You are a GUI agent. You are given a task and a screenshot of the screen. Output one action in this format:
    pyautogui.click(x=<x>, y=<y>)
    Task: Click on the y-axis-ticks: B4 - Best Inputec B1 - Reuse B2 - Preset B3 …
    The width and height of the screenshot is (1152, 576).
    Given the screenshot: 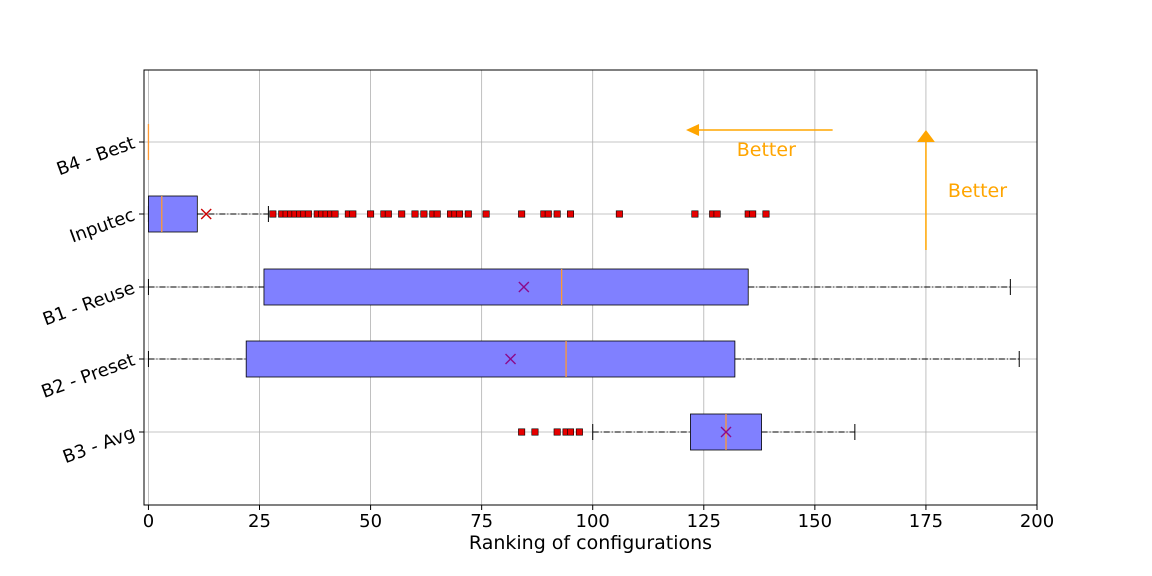 What is the action you would take?
    pyautogui.click(x=91, y=300)
    